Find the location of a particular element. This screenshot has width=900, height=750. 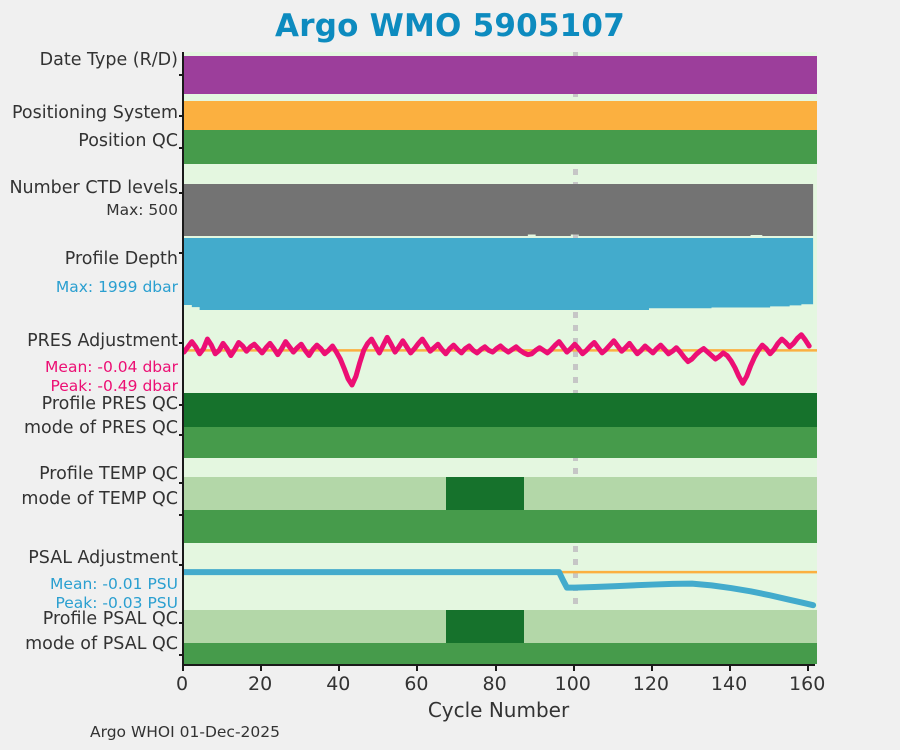

row-label-date-type: Date Type (R/D) is located at coordinates (108, 60).